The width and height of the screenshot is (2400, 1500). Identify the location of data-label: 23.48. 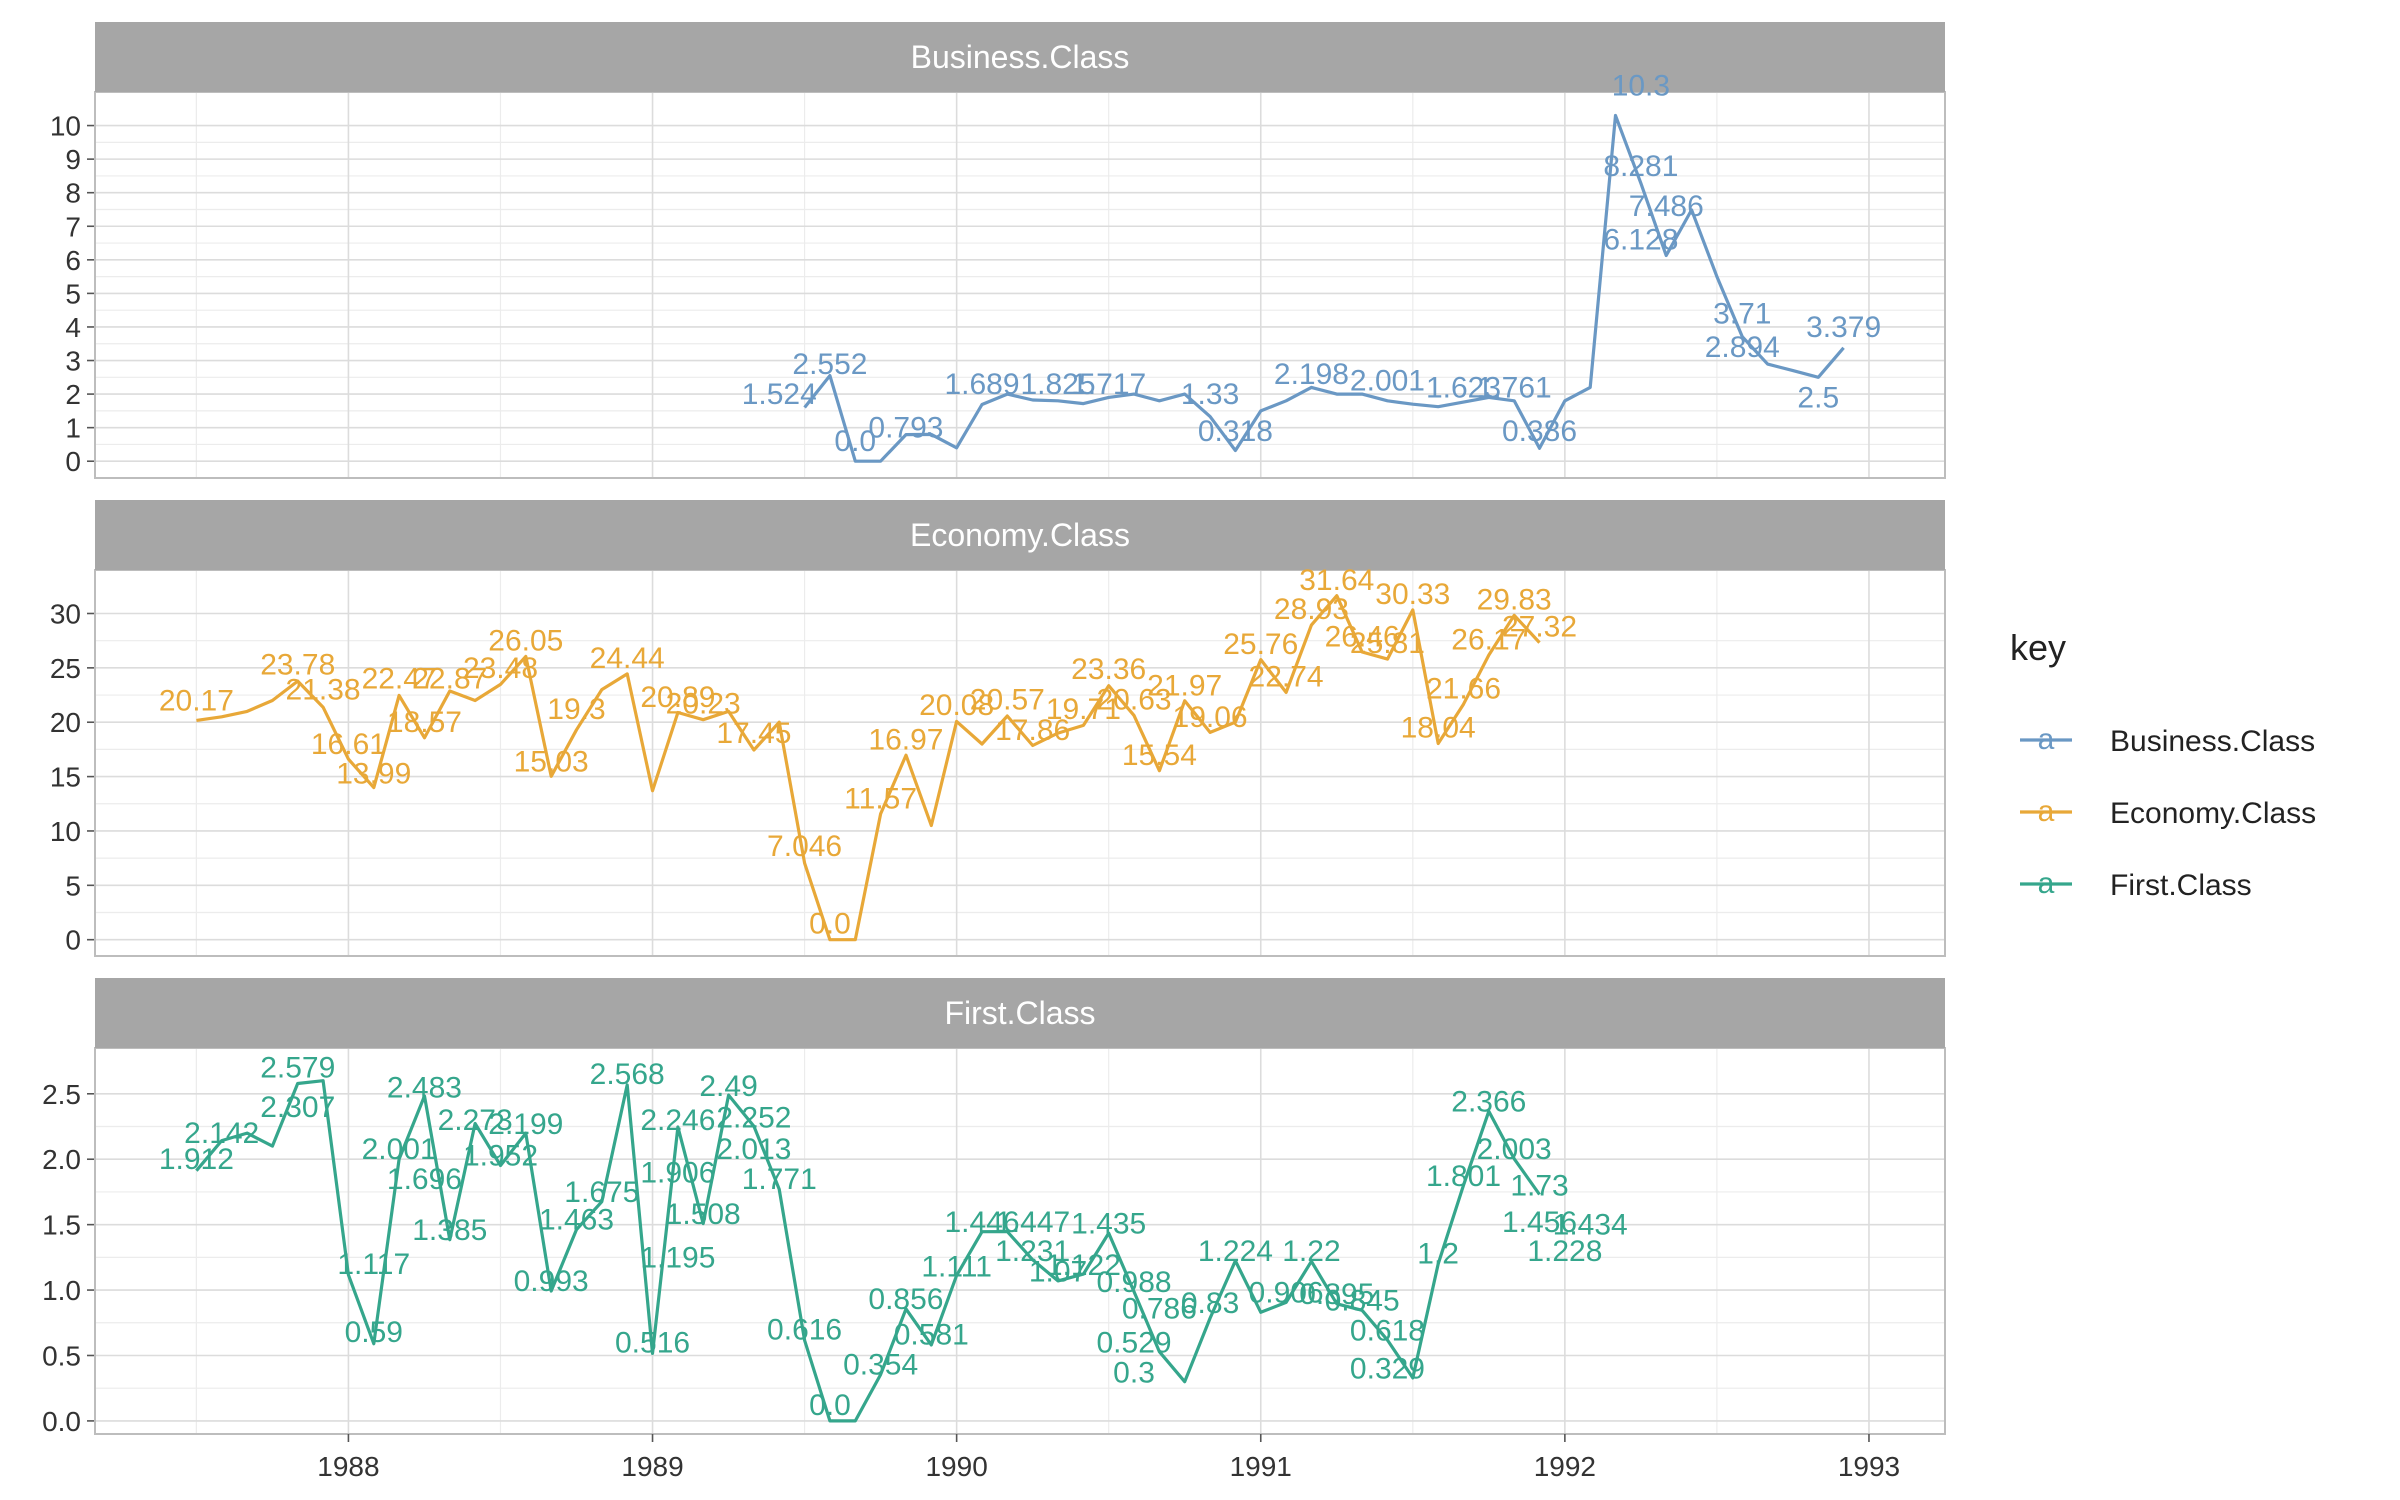
(500, 668).